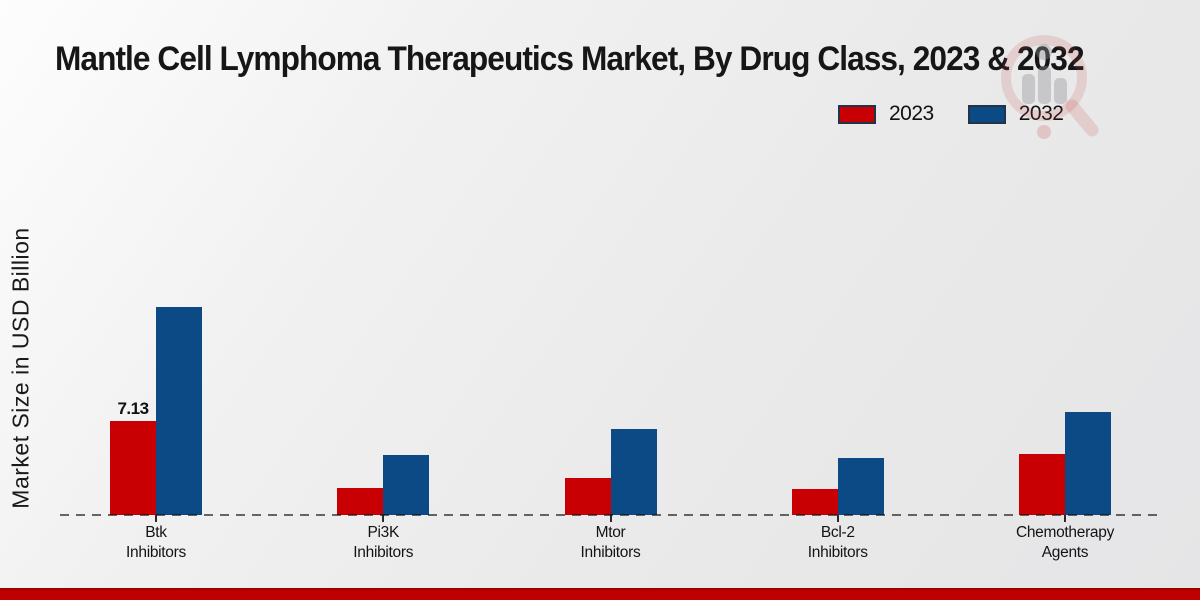 The width and height of the screenshot is (1200, 600). Describe the element at coordinates (837, 542) in the screenshot. I see `category-label-bcl-2-inhibitors: Bcl-2 Inhibitors` at that location.